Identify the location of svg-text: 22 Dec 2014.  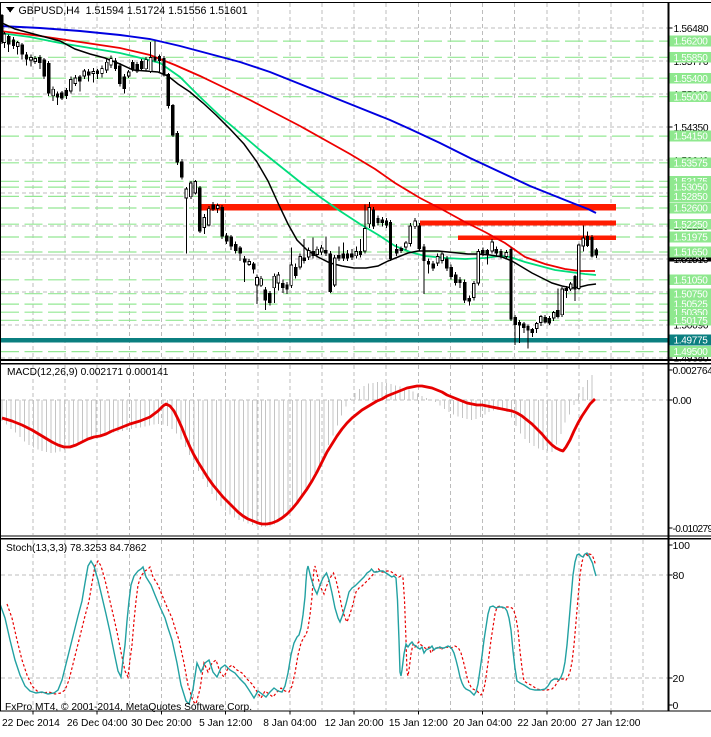
(31, 723).